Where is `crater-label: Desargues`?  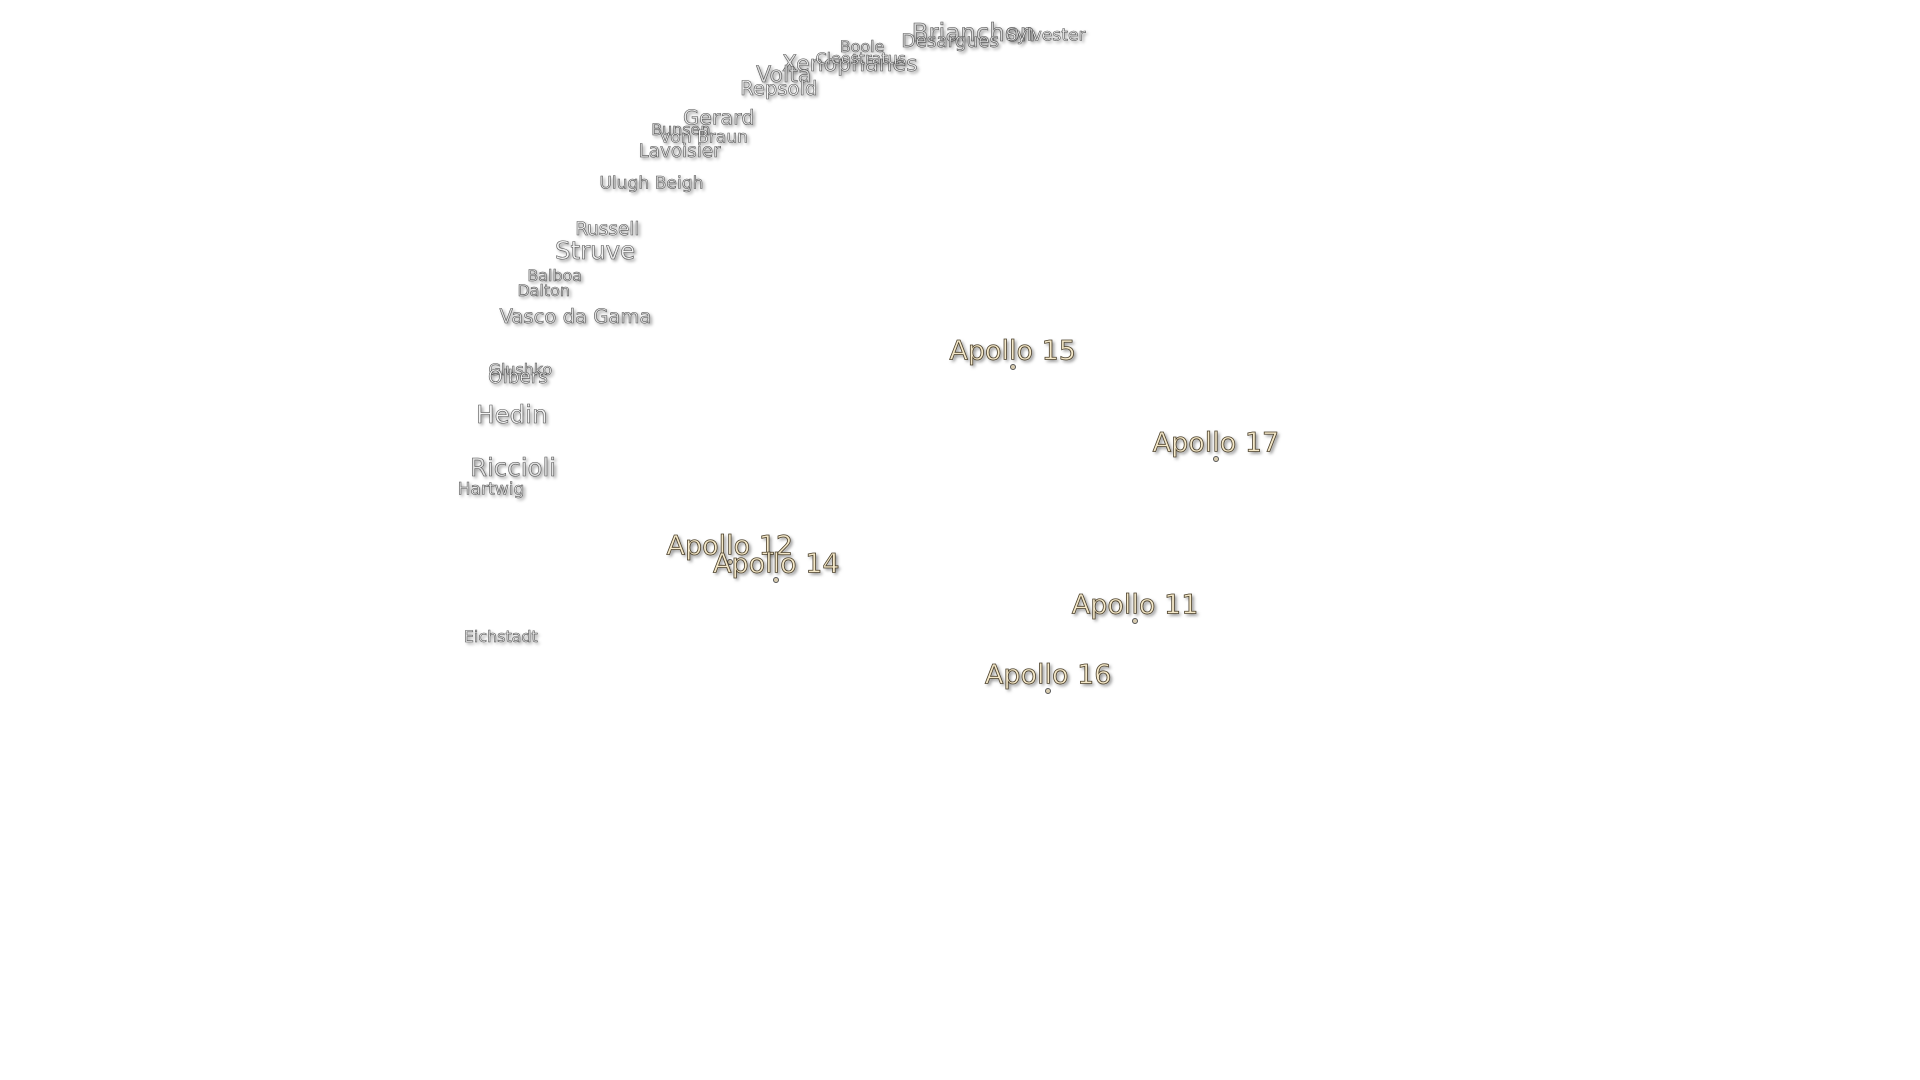 crater-label: Desargues is located at coordinates (950, 41).